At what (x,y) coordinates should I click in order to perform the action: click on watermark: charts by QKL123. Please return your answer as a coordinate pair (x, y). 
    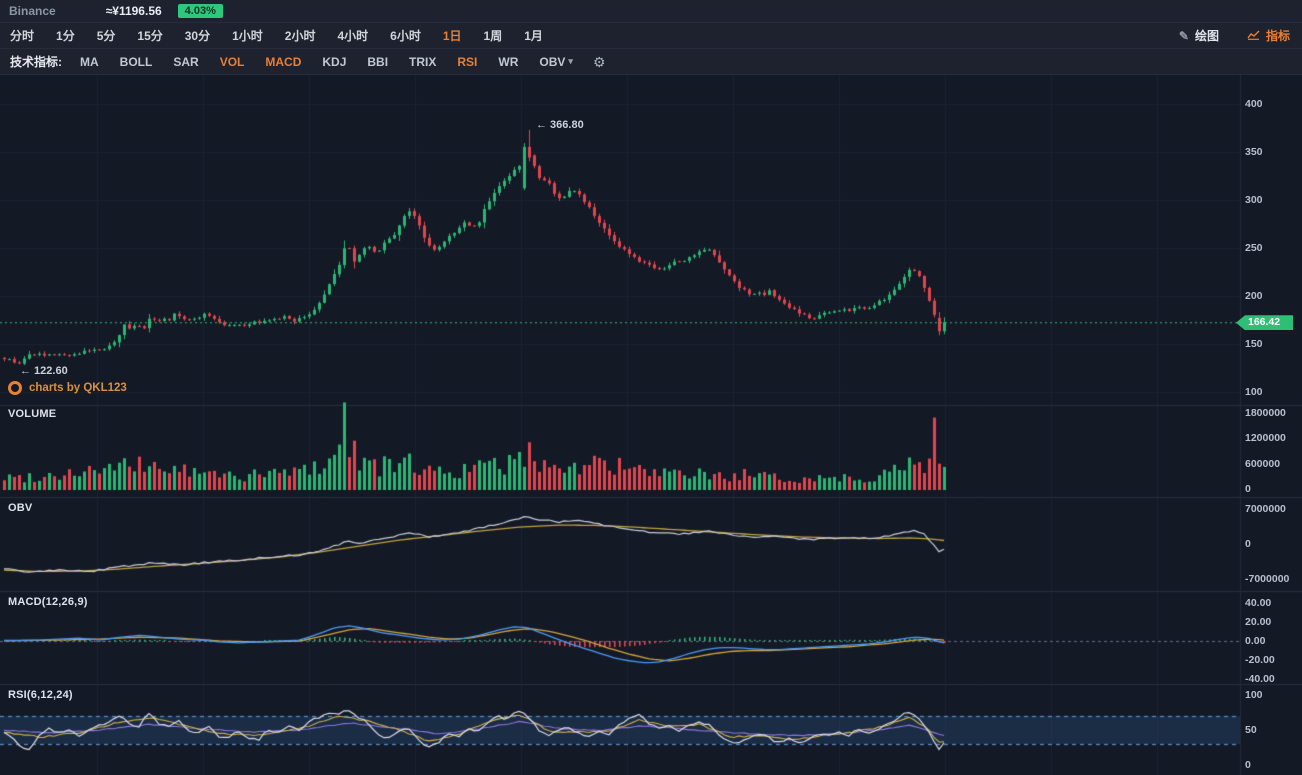
    Looking at the image, I should click on (67, 388).